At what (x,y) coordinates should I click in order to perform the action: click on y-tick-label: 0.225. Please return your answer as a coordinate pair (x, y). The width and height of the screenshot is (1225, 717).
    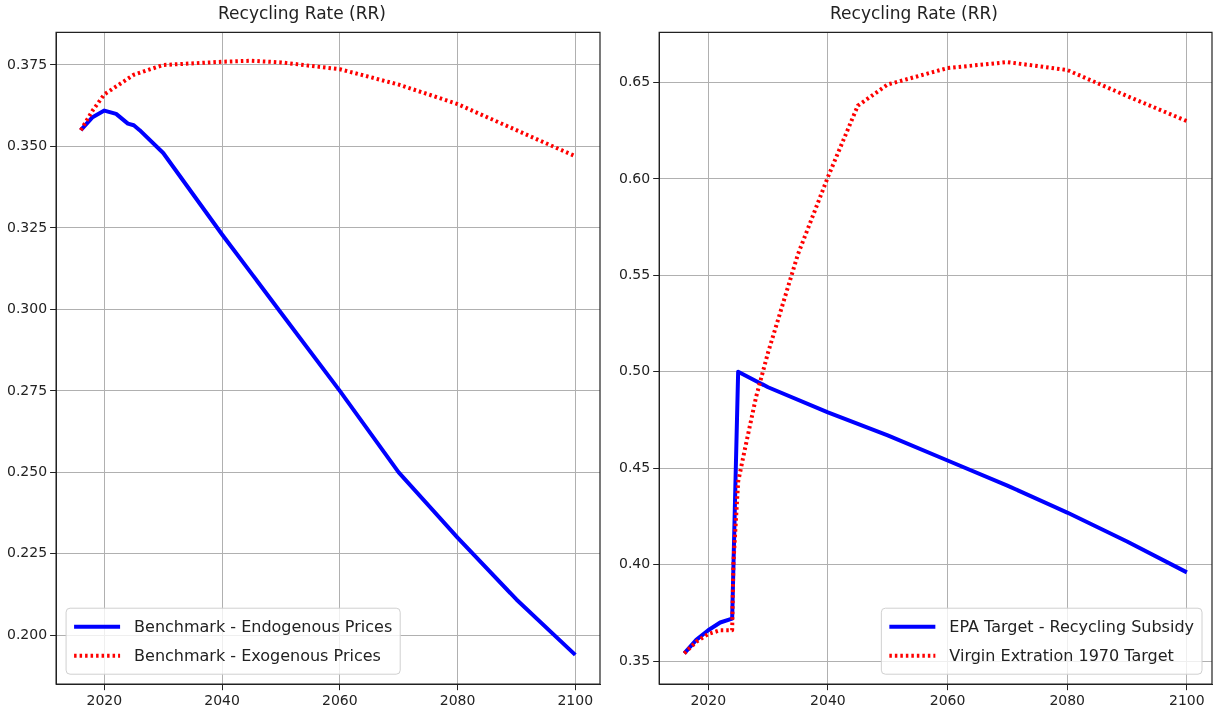
    Looking at the image, I should click on (27, 552).